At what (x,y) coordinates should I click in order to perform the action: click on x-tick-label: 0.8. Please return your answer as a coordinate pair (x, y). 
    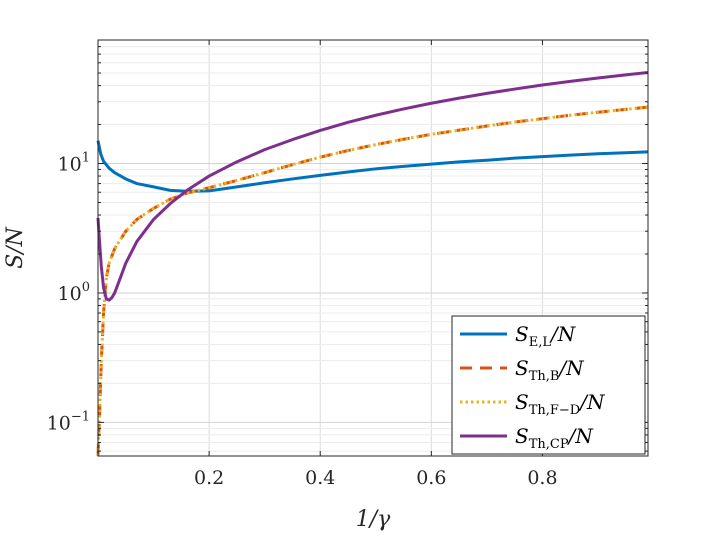
    Looking at the image, I should click on (542, 478).